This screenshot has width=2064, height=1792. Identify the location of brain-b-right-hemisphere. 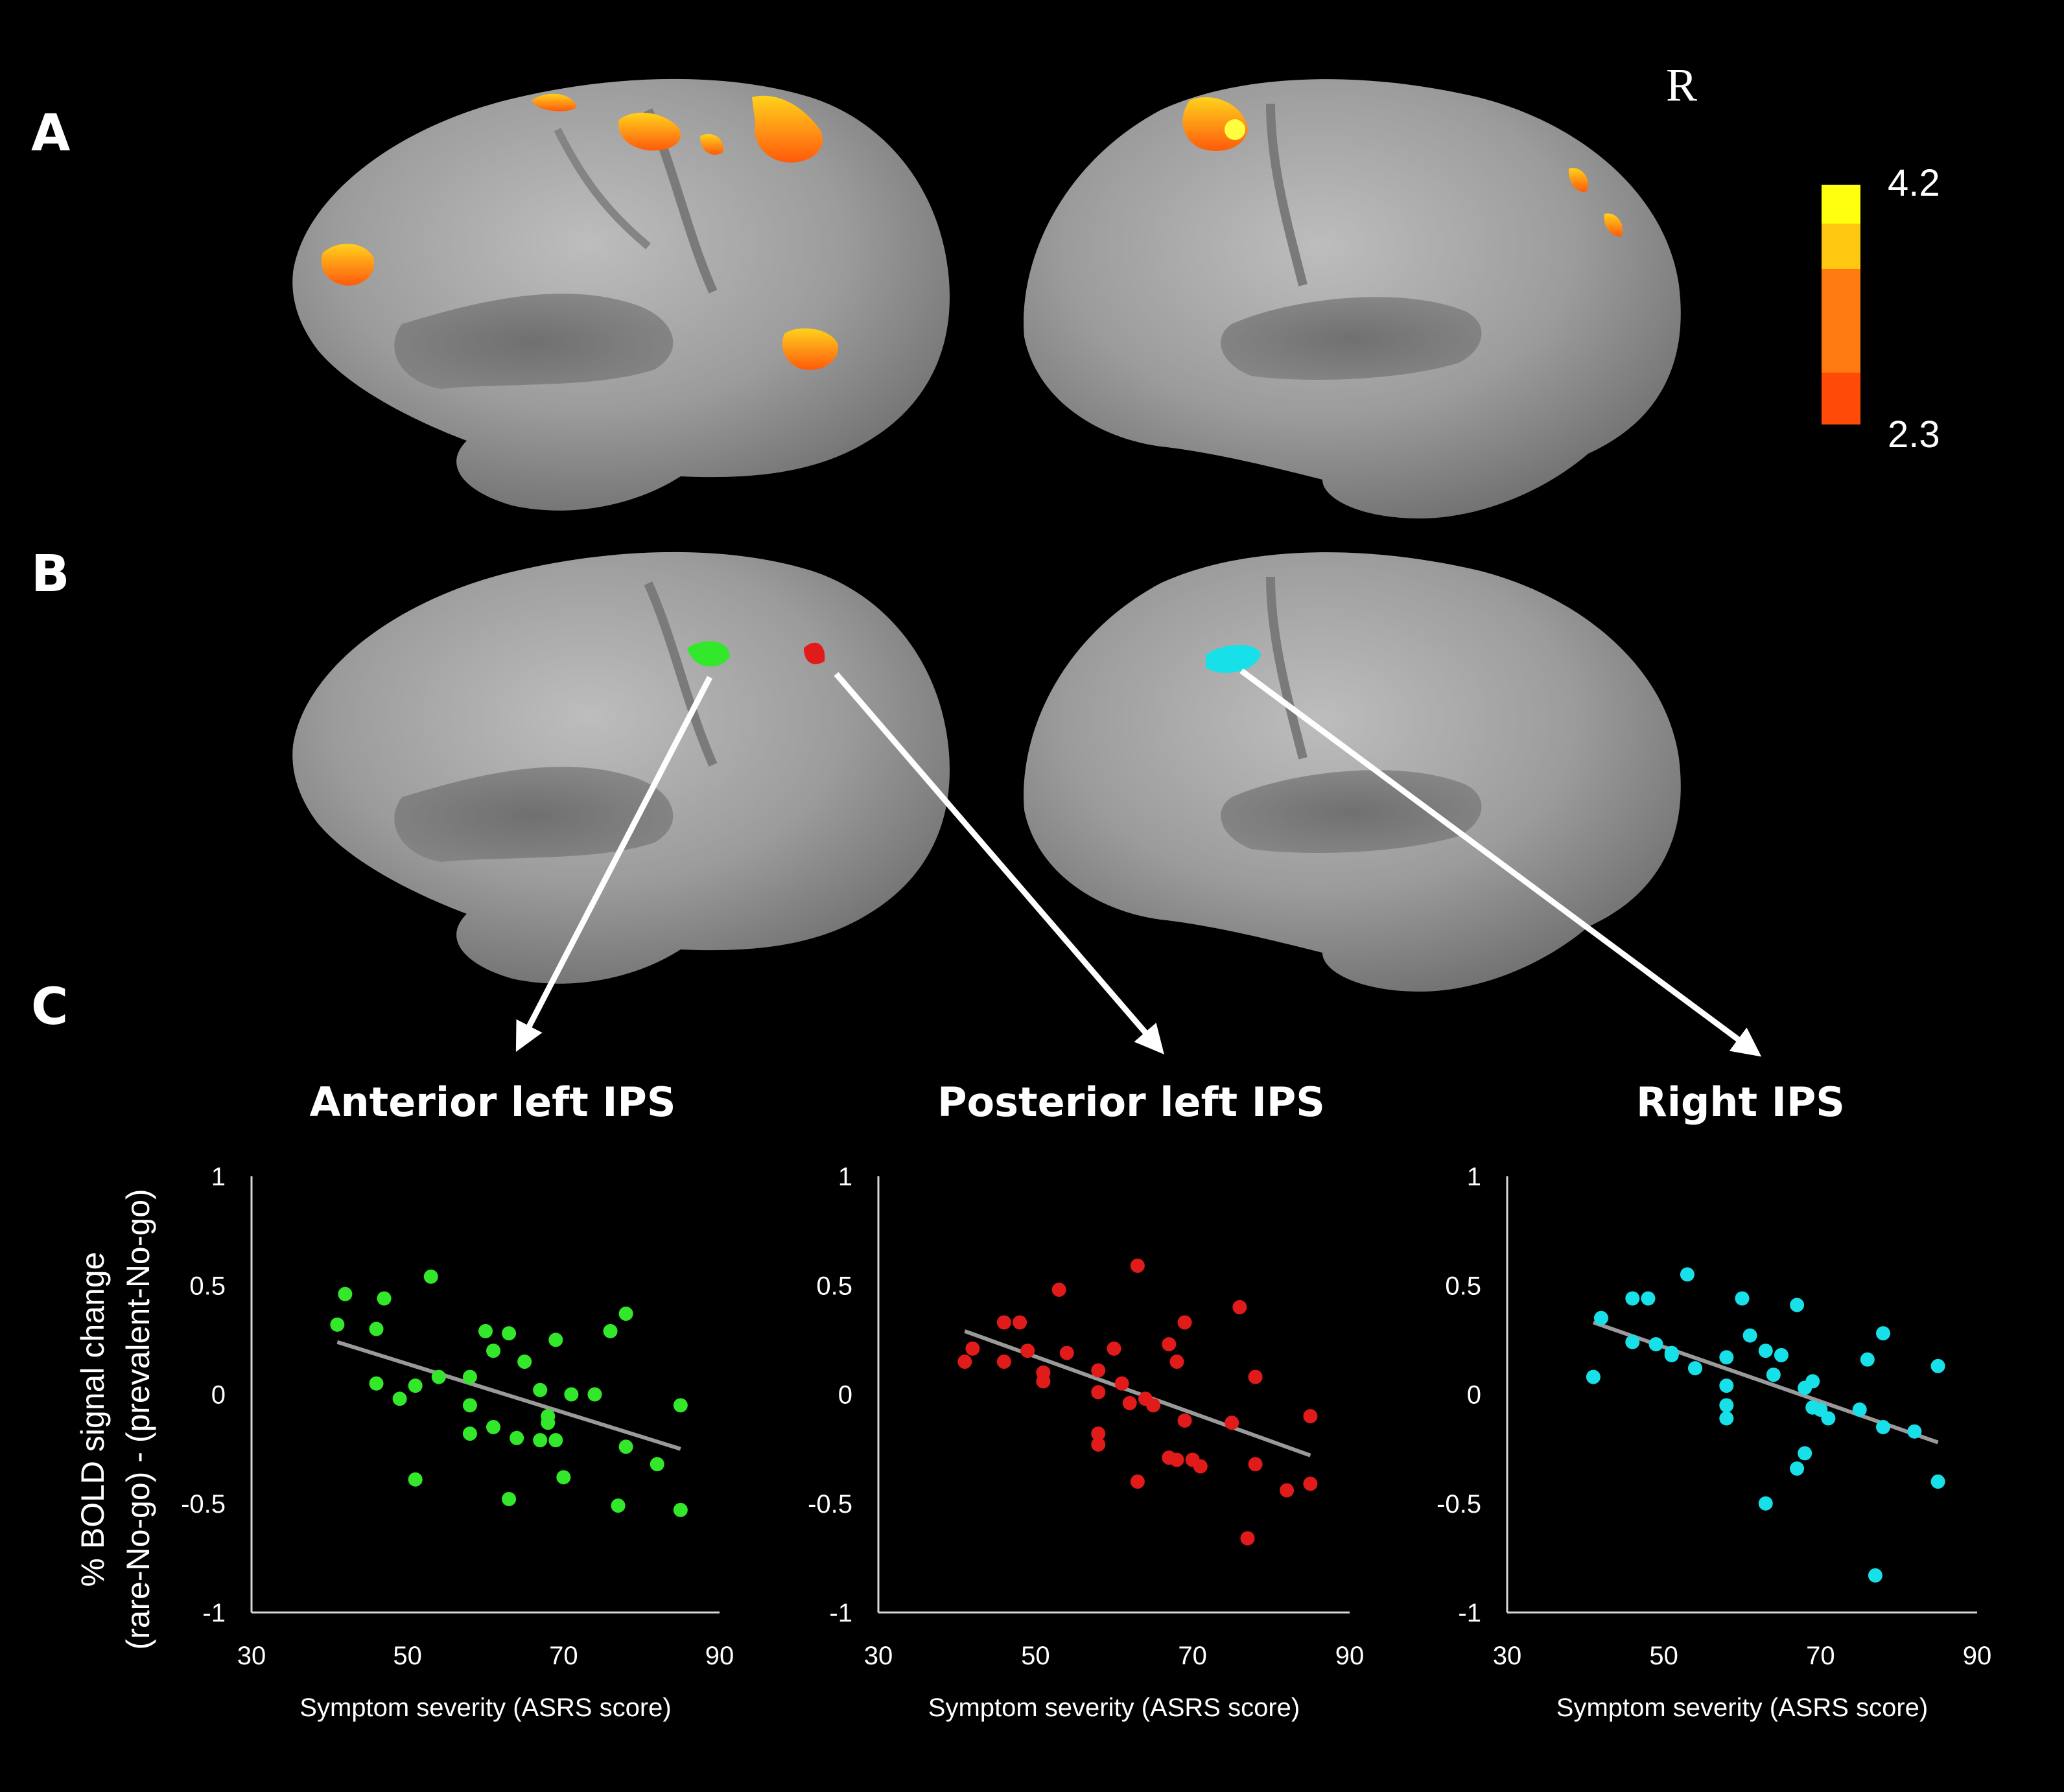
(1353, 772).